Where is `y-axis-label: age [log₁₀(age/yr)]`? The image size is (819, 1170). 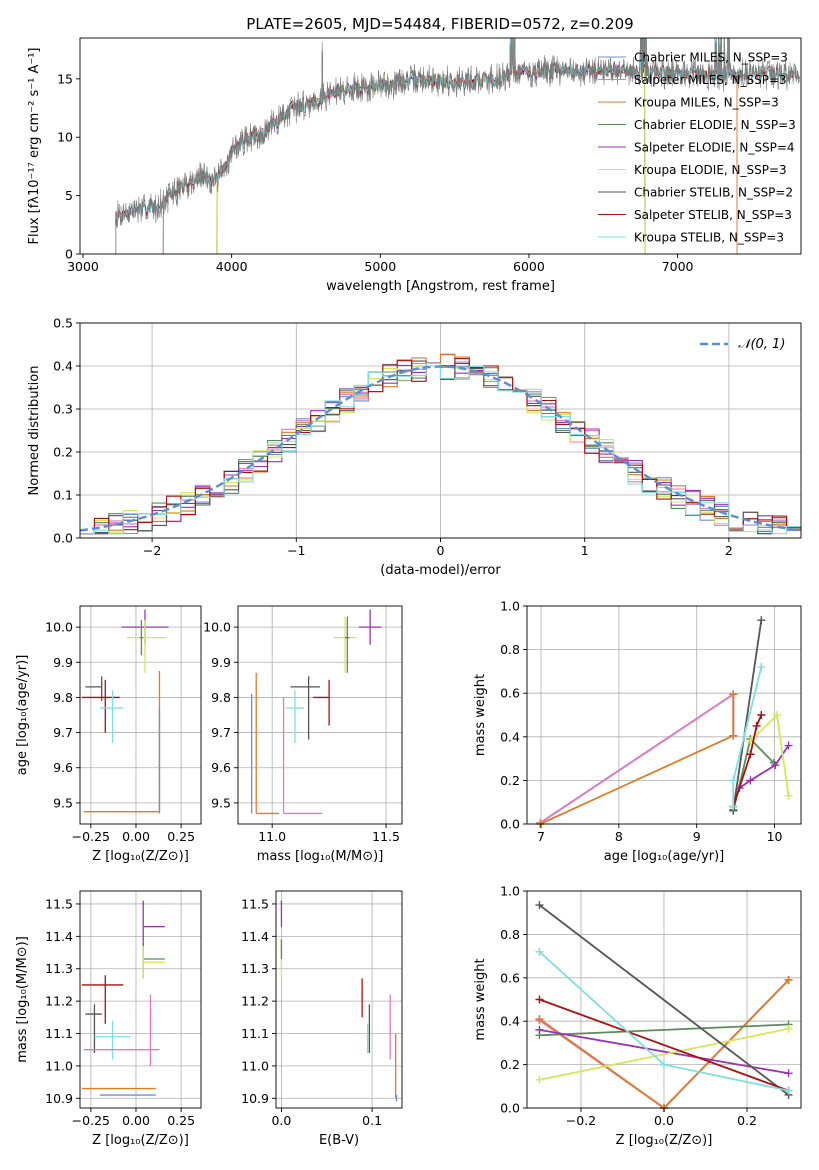
y-axis-label: age [log₁₀(age/yr)] is located at coordinates (22, 715).